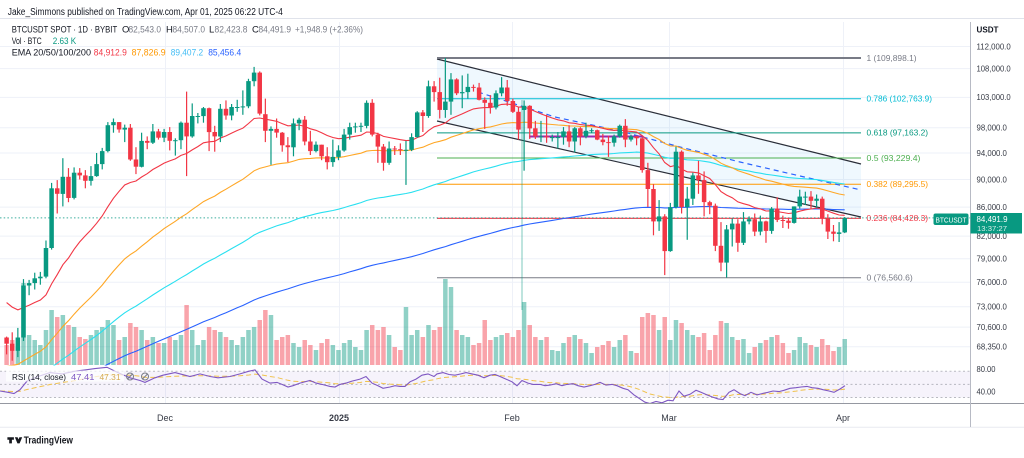  What do you see at coordinates (125, 30) in the screenshot?
I see `svg-text: O` at bounding box center [125, 30].